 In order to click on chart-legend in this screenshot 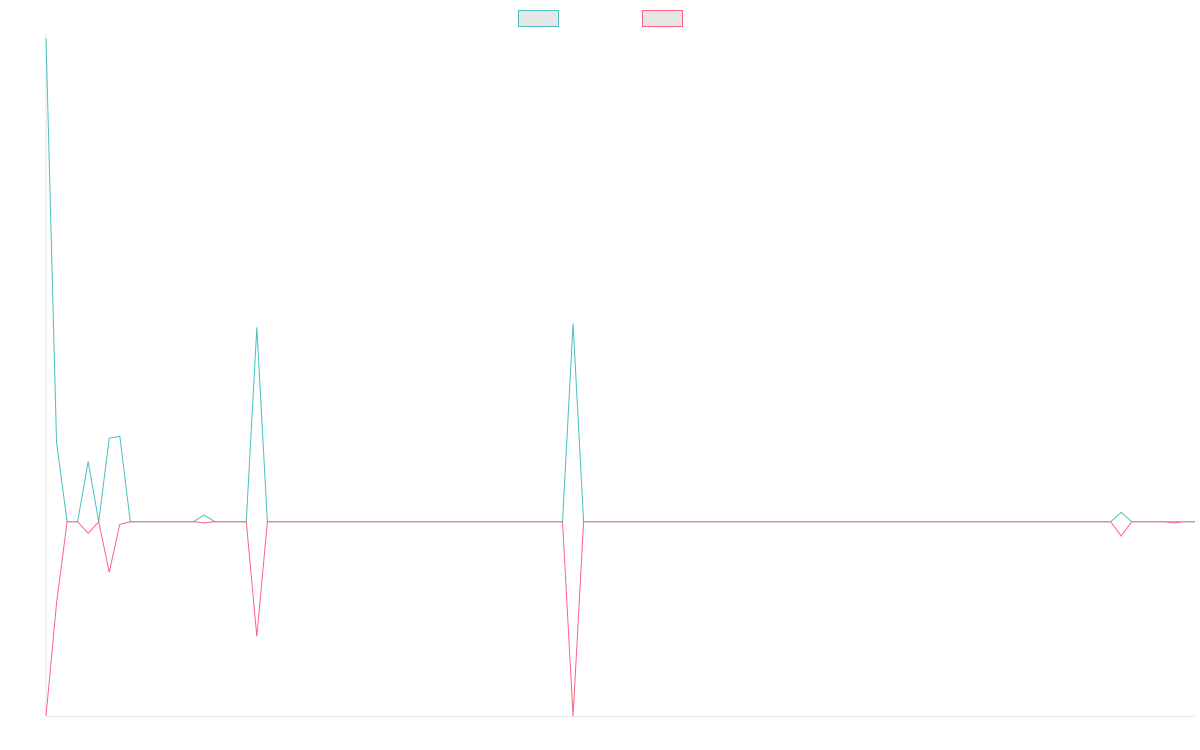, I will do `click(600, 18)`.